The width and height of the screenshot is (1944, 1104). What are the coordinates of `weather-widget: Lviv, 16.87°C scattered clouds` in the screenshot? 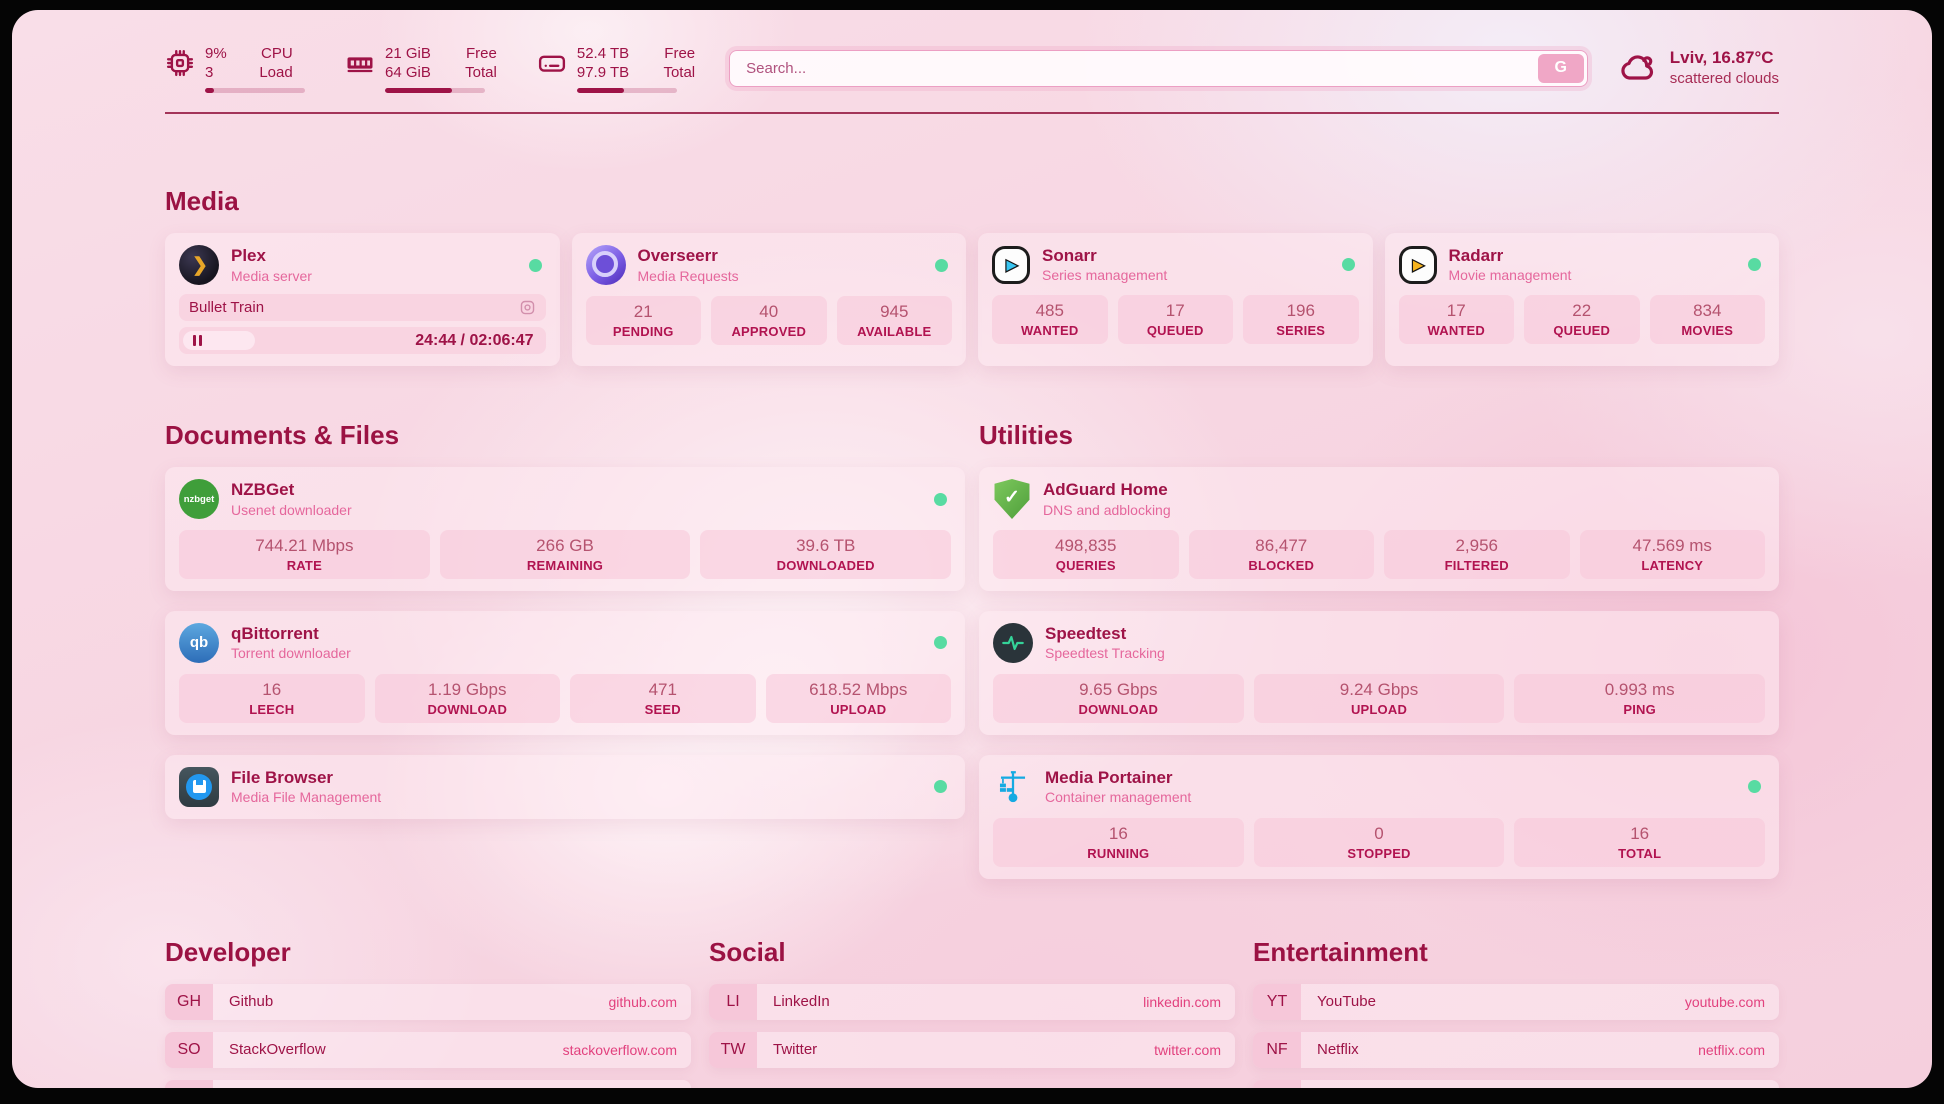 It's located at (1698, 68).